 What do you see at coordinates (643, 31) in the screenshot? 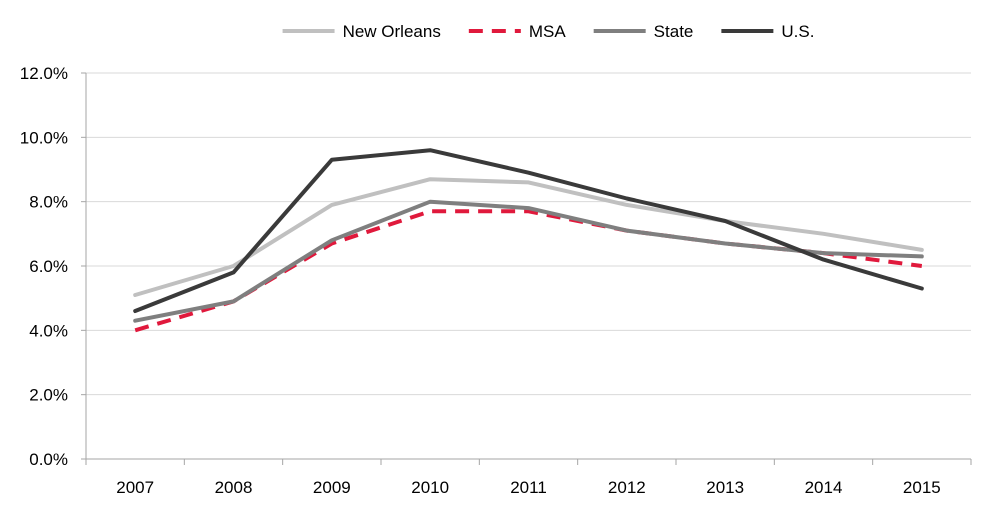
I see `legend-item-state: State` at bounding box center [643, 31].